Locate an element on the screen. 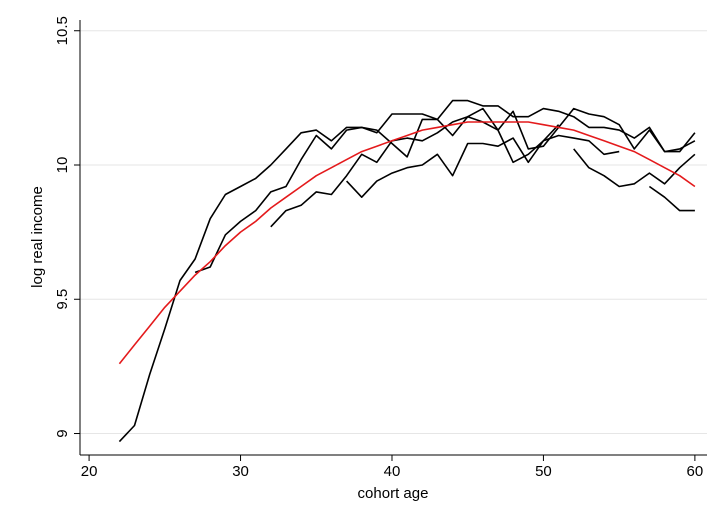 The image size is (718, 527). y-tick-label: 9 is located at coordinates (62, 433).